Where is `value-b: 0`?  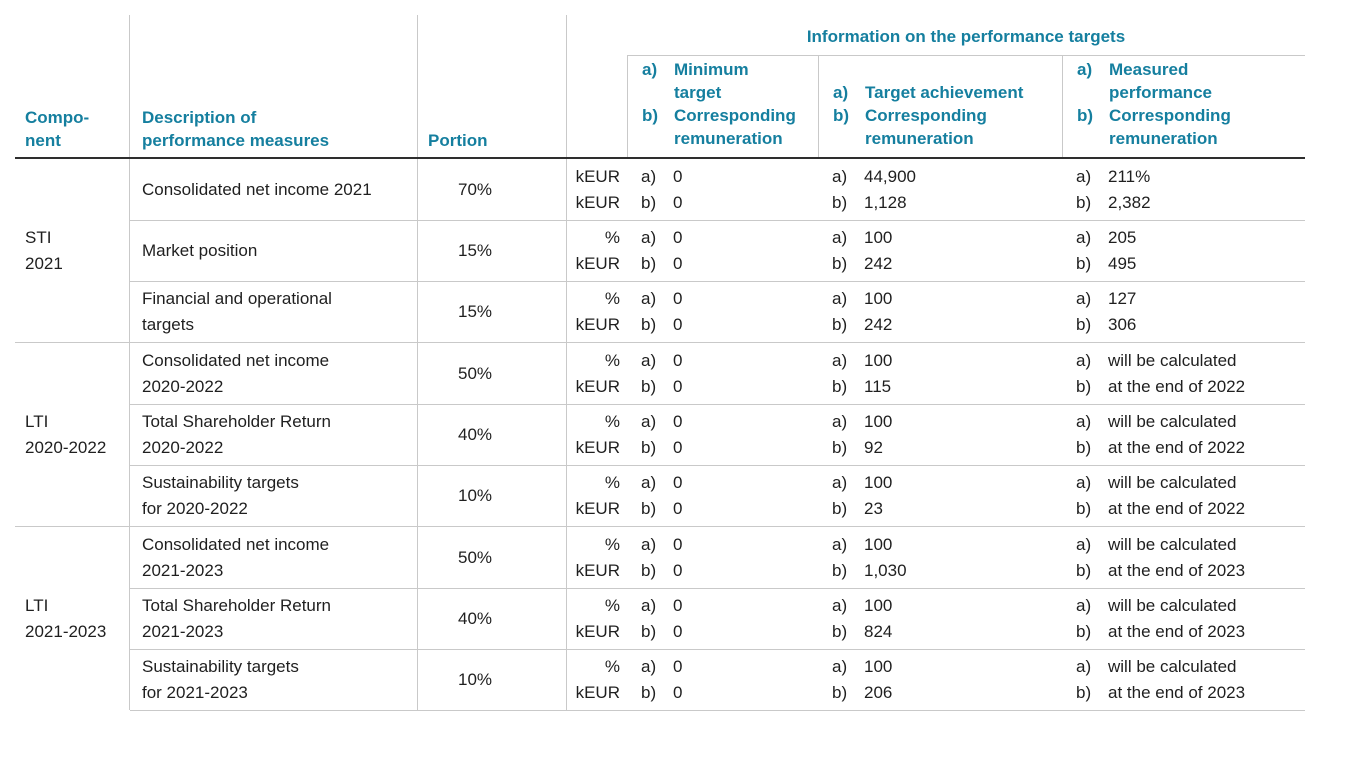 value-b: 0 is located at coordinates (678, 202).